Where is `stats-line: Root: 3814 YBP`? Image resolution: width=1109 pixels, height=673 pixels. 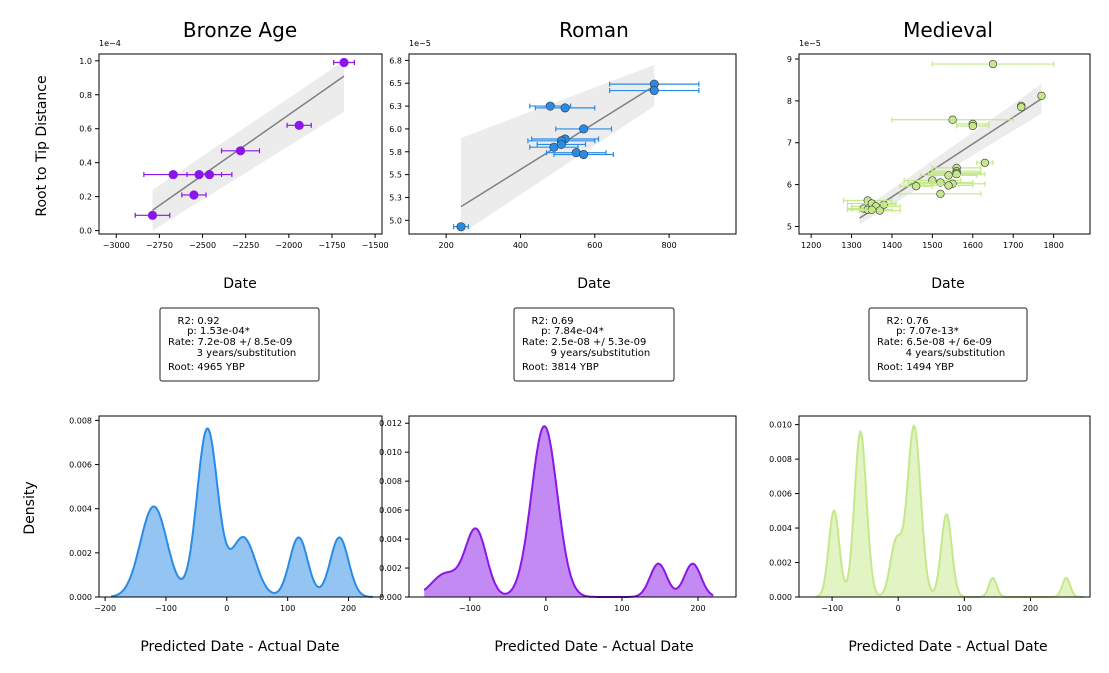 stats-line: Root: 3814 YBP is located at coordinates (560, 367).